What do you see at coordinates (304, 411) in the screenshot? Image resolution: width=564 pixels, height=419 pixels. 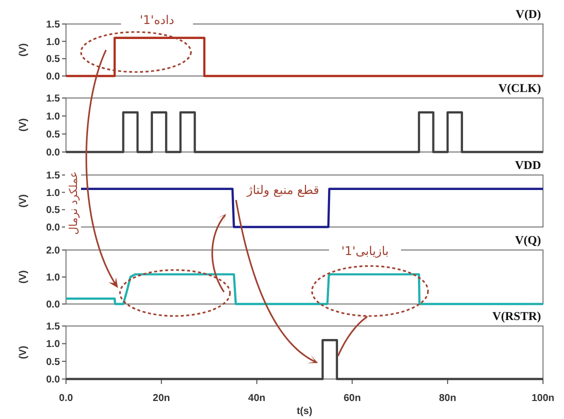 I see `x-axis-title: t(s)` at bounding box center [304, 411].